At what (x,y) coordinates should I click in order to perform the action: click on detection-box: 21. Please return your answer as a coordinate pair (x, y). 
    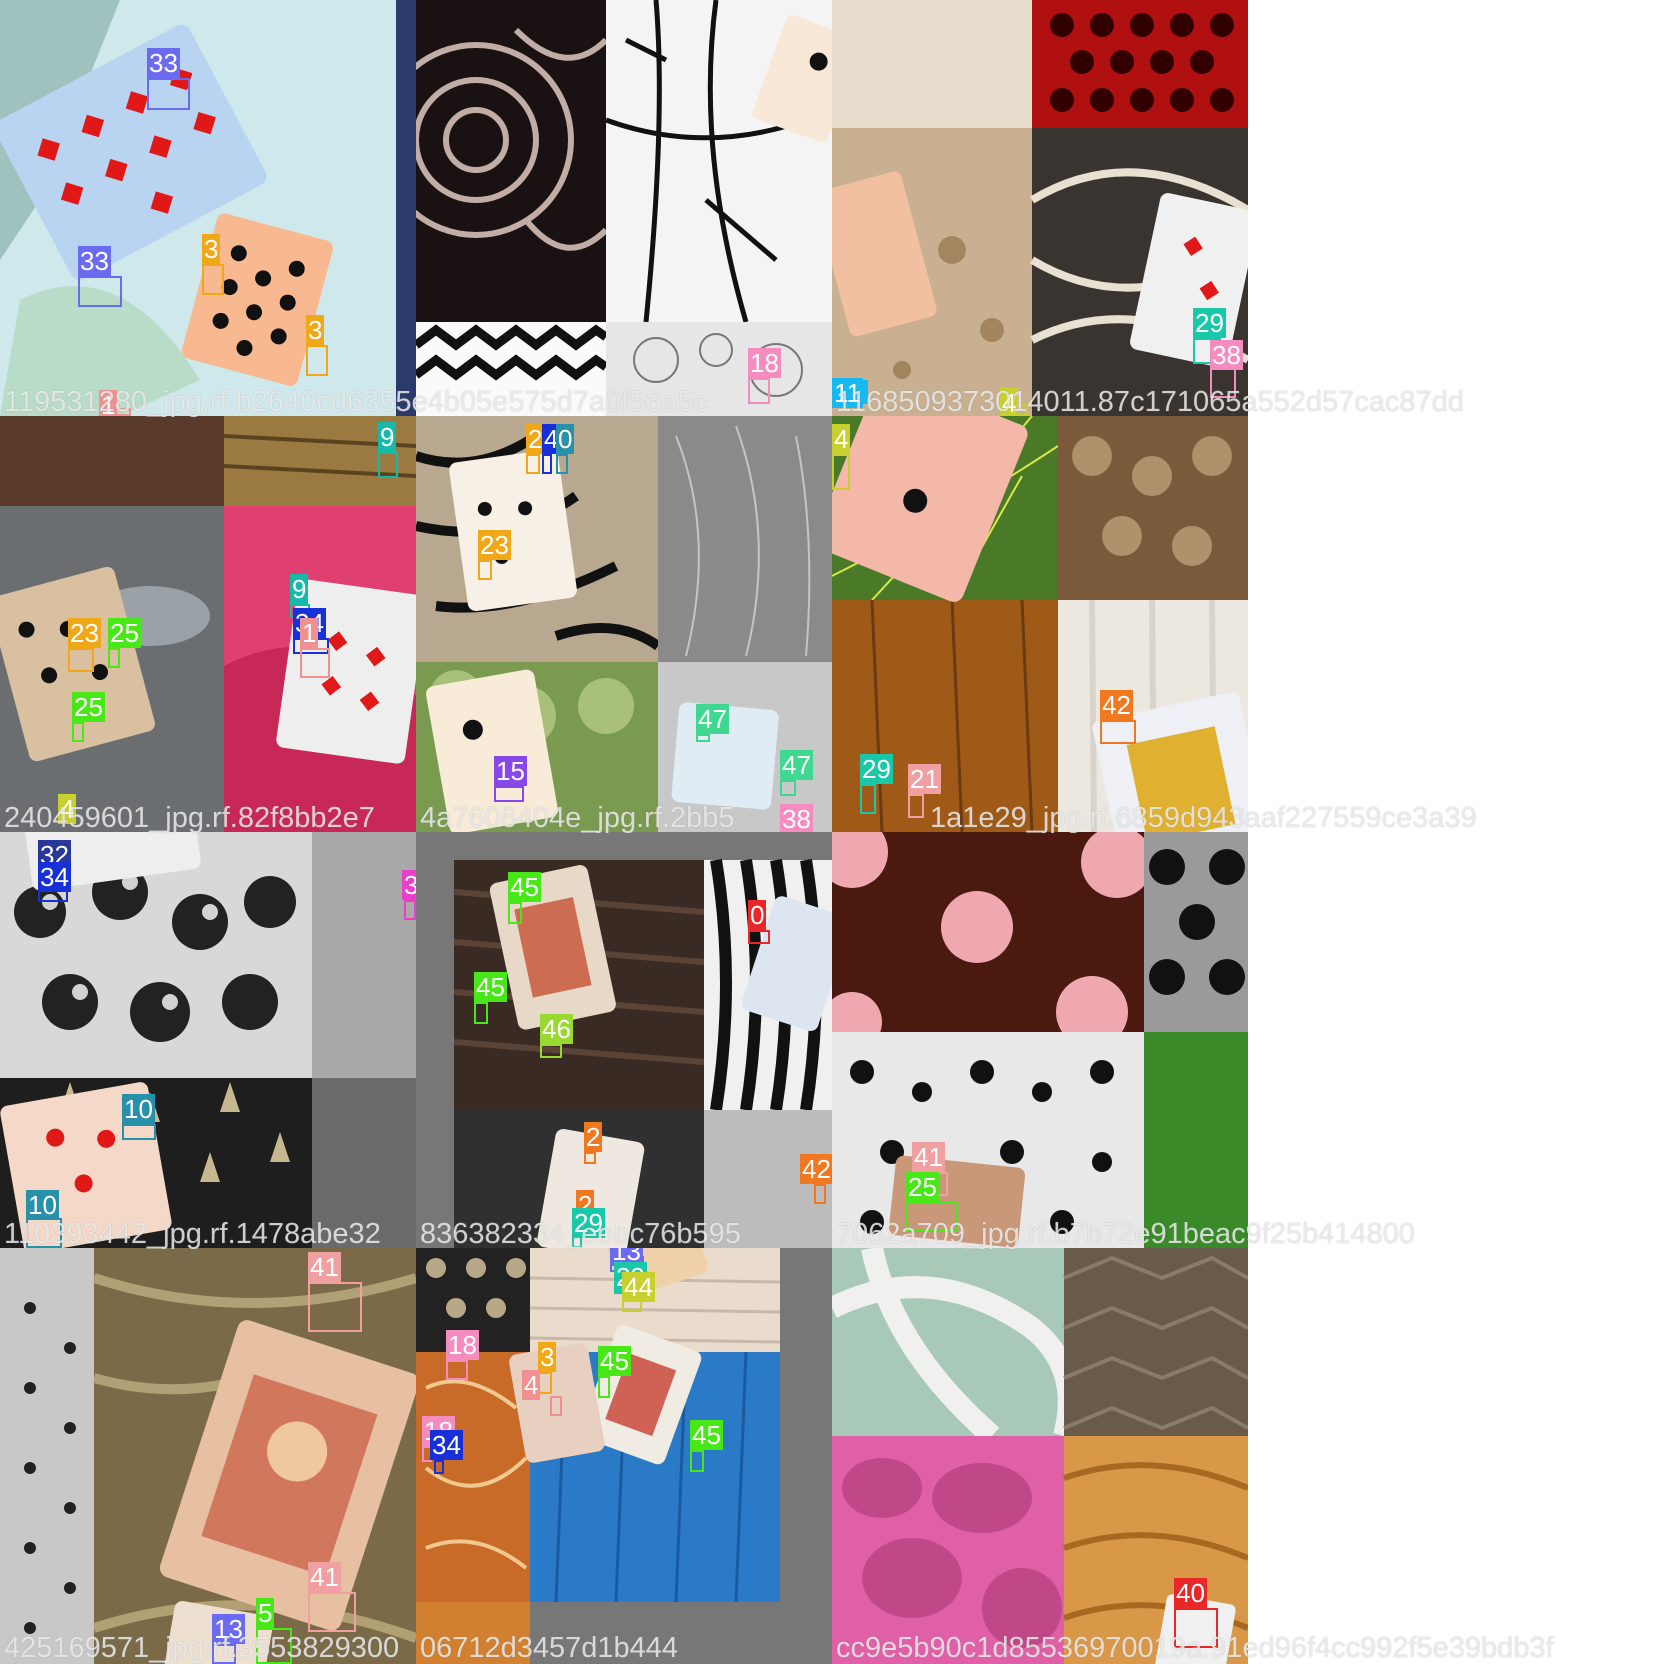
    Looking at the image, I should click on (924, 791).